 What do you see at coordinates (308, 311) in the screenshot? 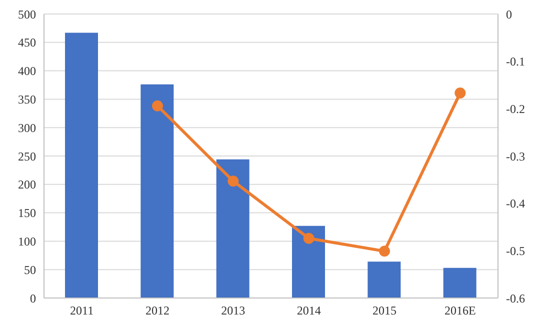
I see `x-tick-label: 2014` at bounding box center [308, 311].